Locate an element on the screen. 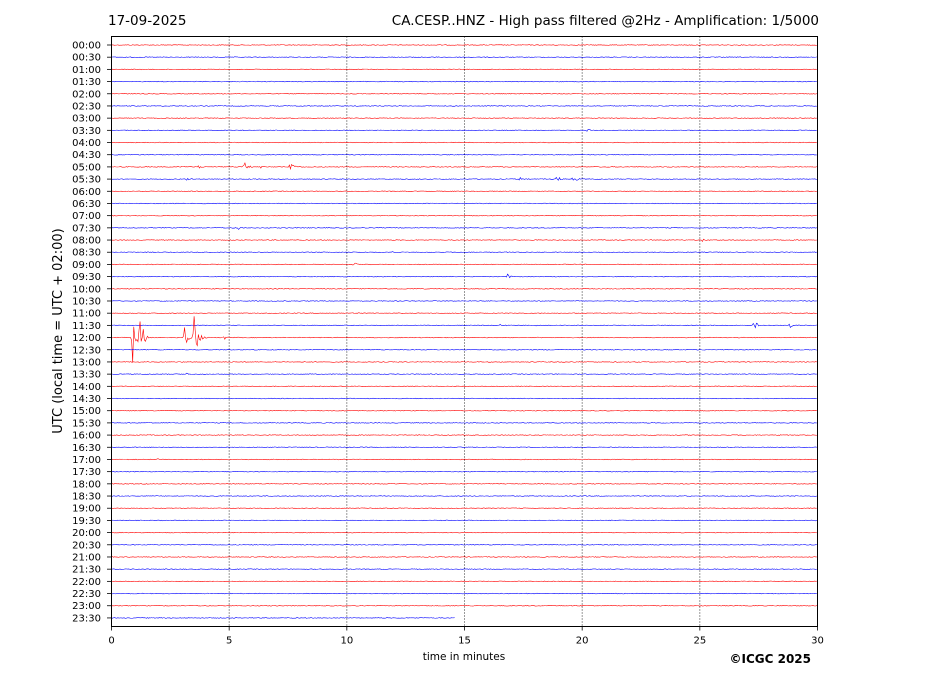 This screenshot has width=927, height=696. row-label: 17:00 is located at coordinates (86, 460).